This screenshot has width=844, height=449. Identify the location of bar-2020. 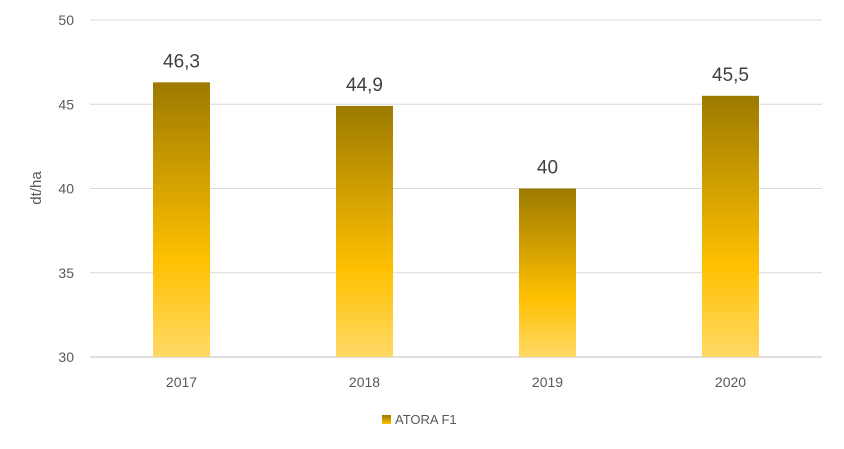
(730, 226).